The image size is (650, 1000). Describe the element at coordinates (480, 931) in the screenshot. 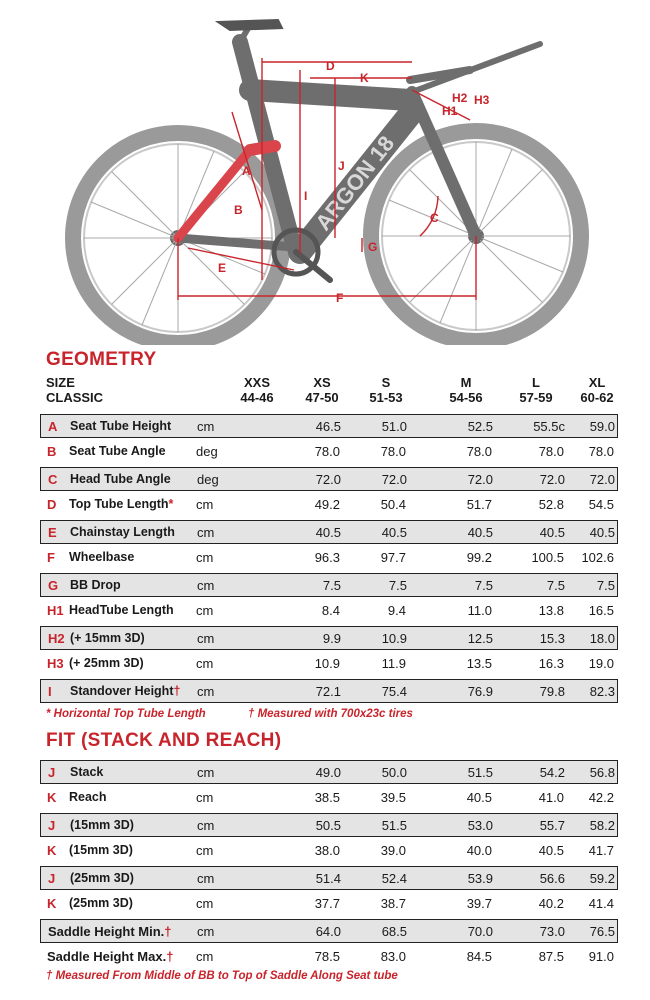

I see `row-value: 70.0` at that location.